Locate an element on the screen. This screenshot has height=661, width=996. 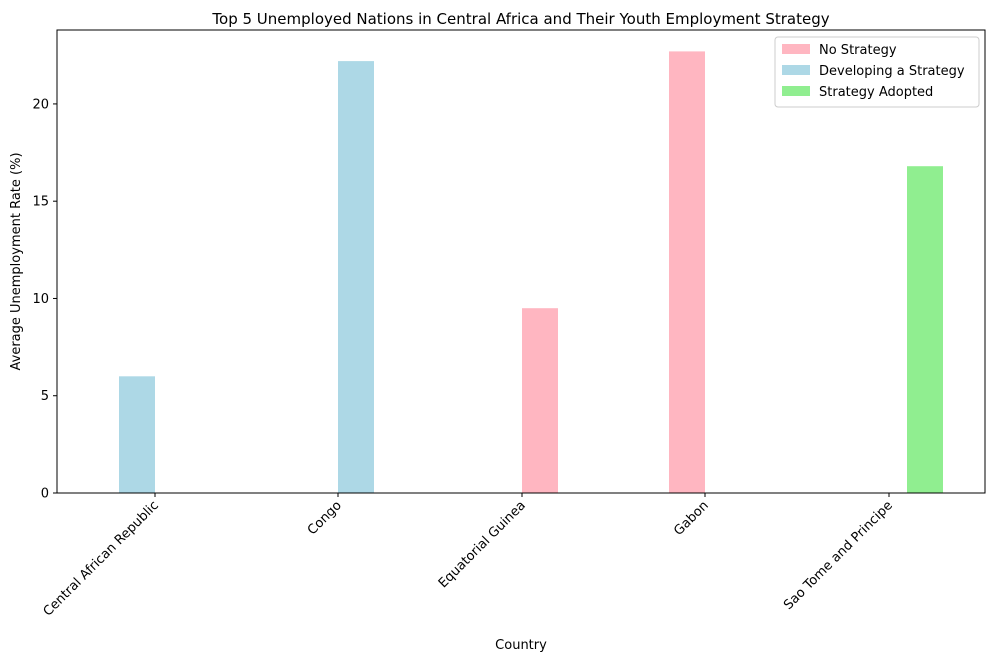
y-tick-label: 5 is located at coordinates (45, 396).